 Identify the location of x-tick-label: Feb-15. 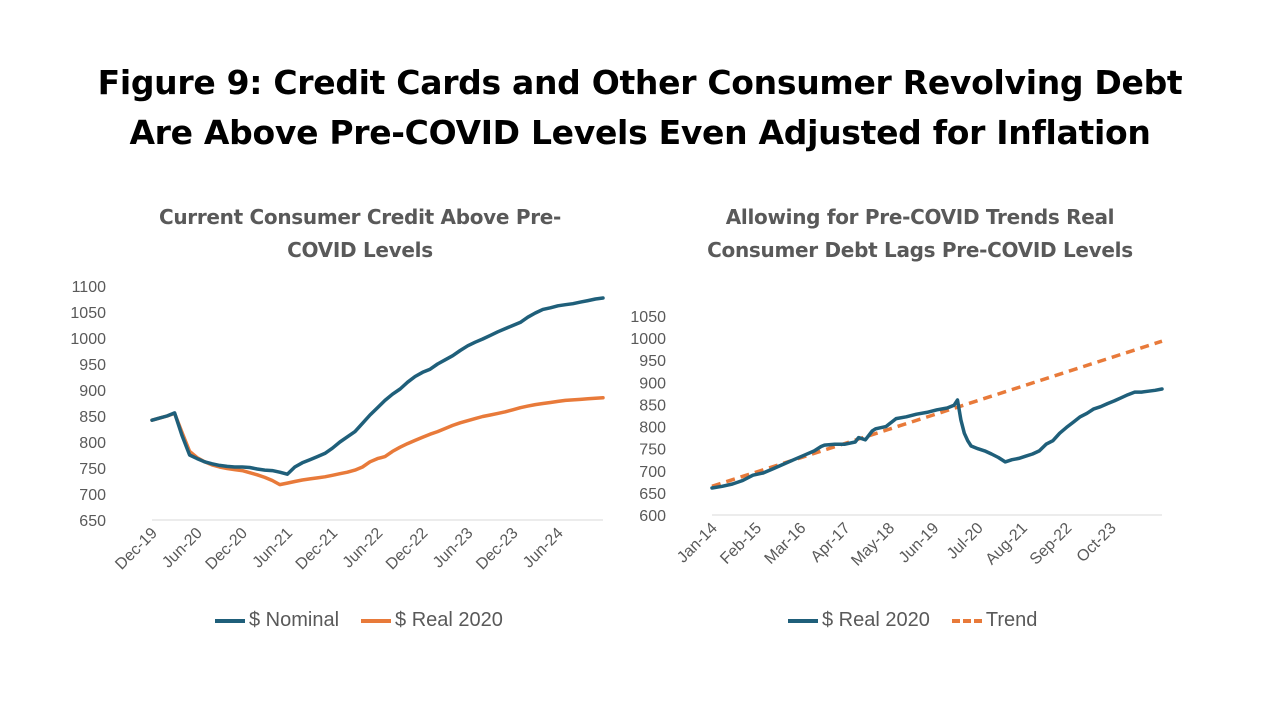
(741, 544).